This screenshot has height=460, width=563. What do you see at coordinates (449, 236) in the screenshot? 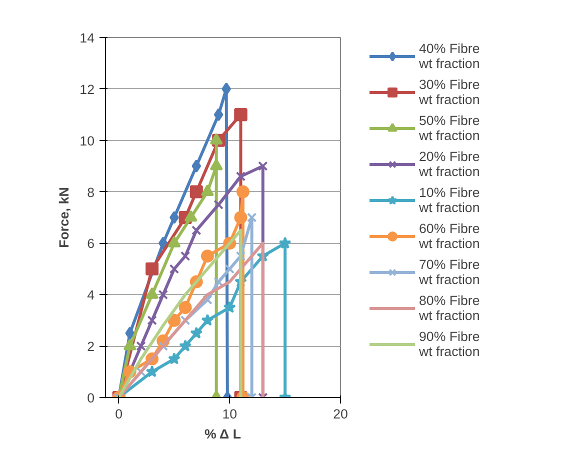
I see `legend-label: 60% Fibre wt fraction` at bounding box center [449, 236].